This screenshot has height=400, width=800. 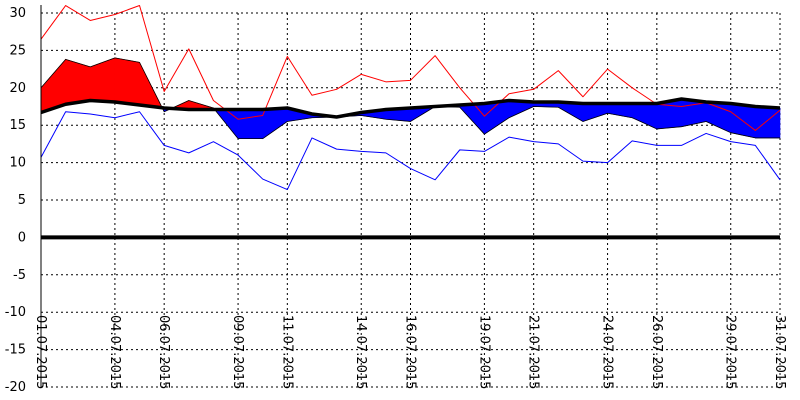 What do you see at coordinates (17, 50) in the screenshot?
I see `y-tick-label: 25` at bounding box center [17, 50].